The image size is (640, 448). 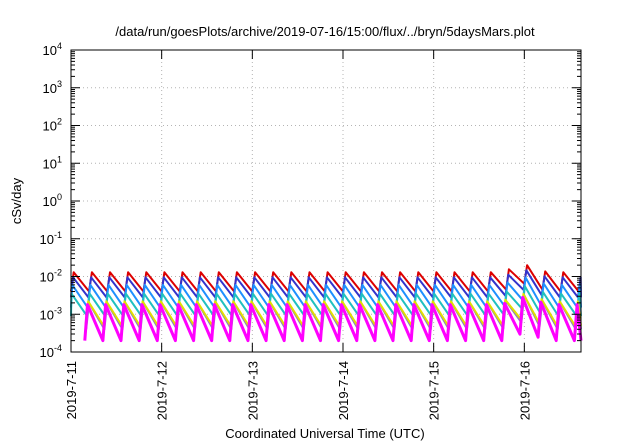 What do you see at coordinates (52, 125) in the screenshot?
I see `y-tick-label: 10²` at bounding box center [52, 125].